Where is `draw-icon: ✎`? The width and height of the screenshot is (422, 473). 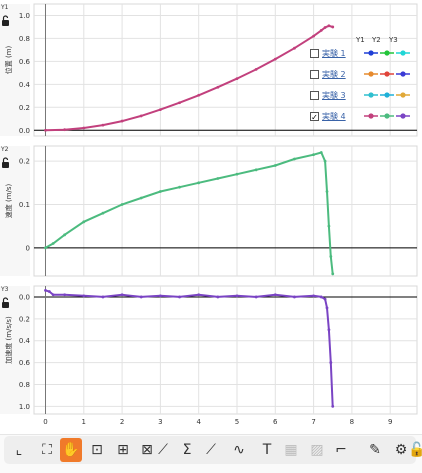 draw-icon: ✎ is located at coordinates (375, 450).